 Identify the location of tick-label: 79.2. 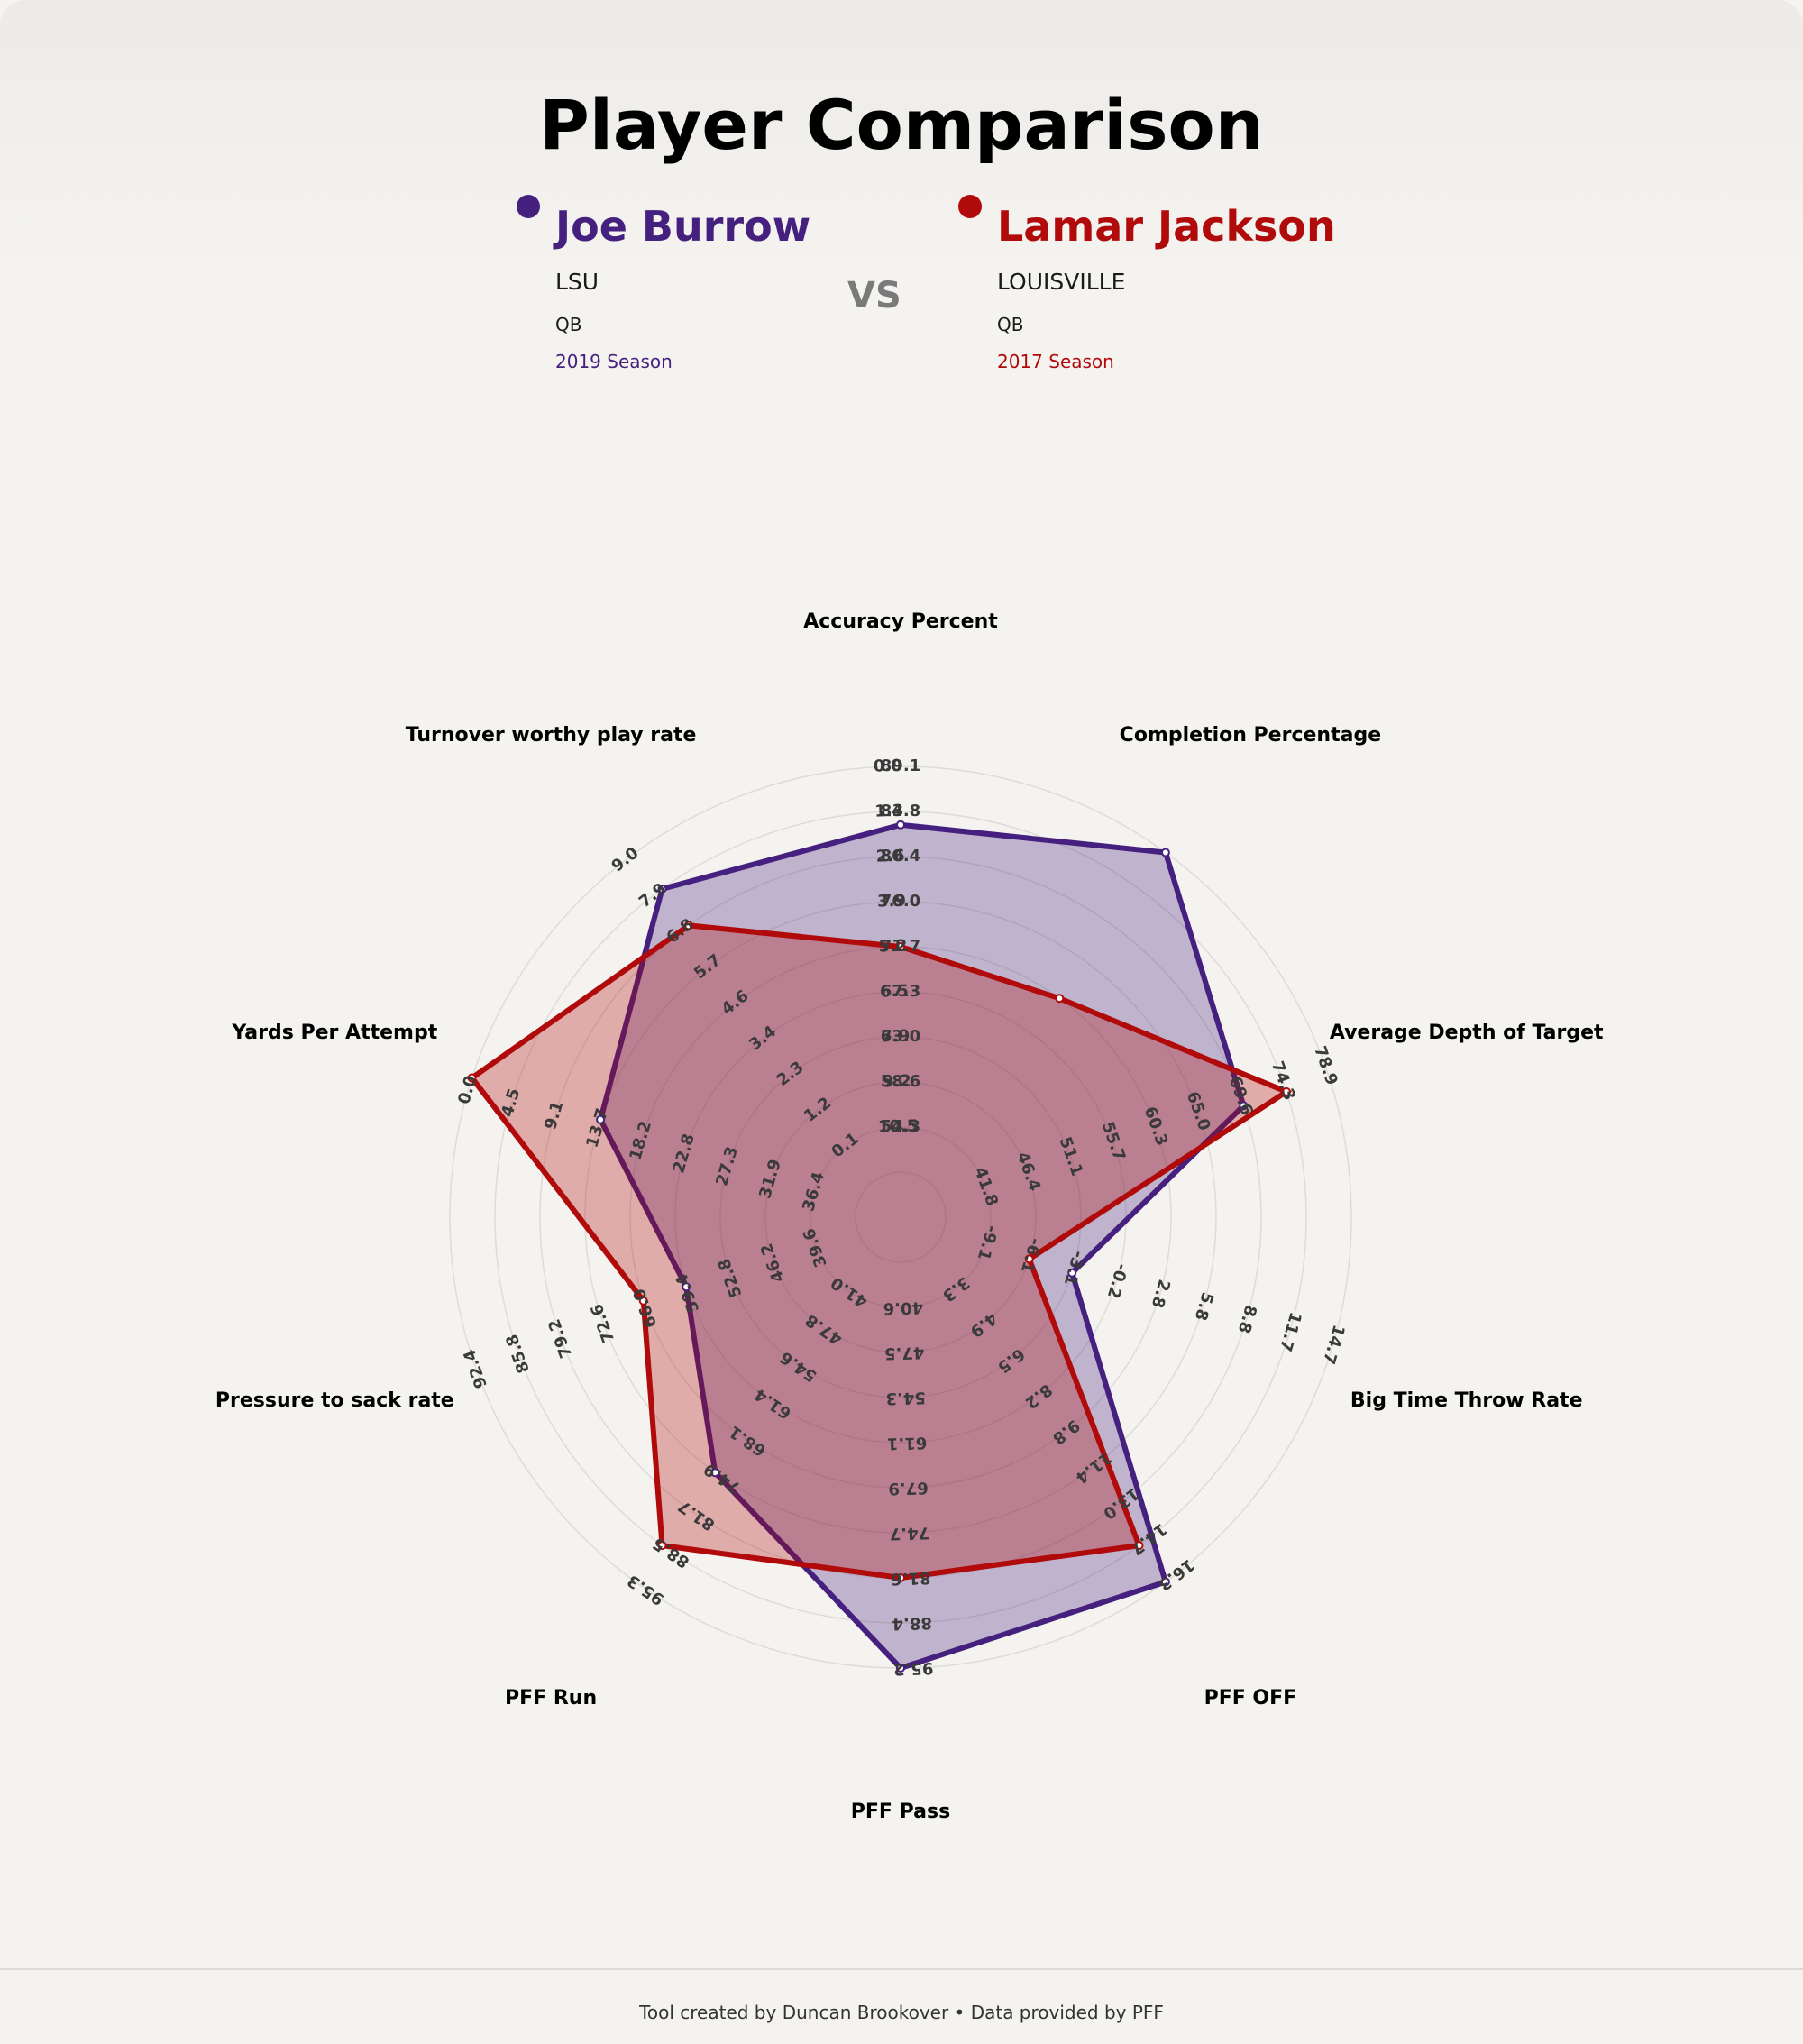
(560, 1338).